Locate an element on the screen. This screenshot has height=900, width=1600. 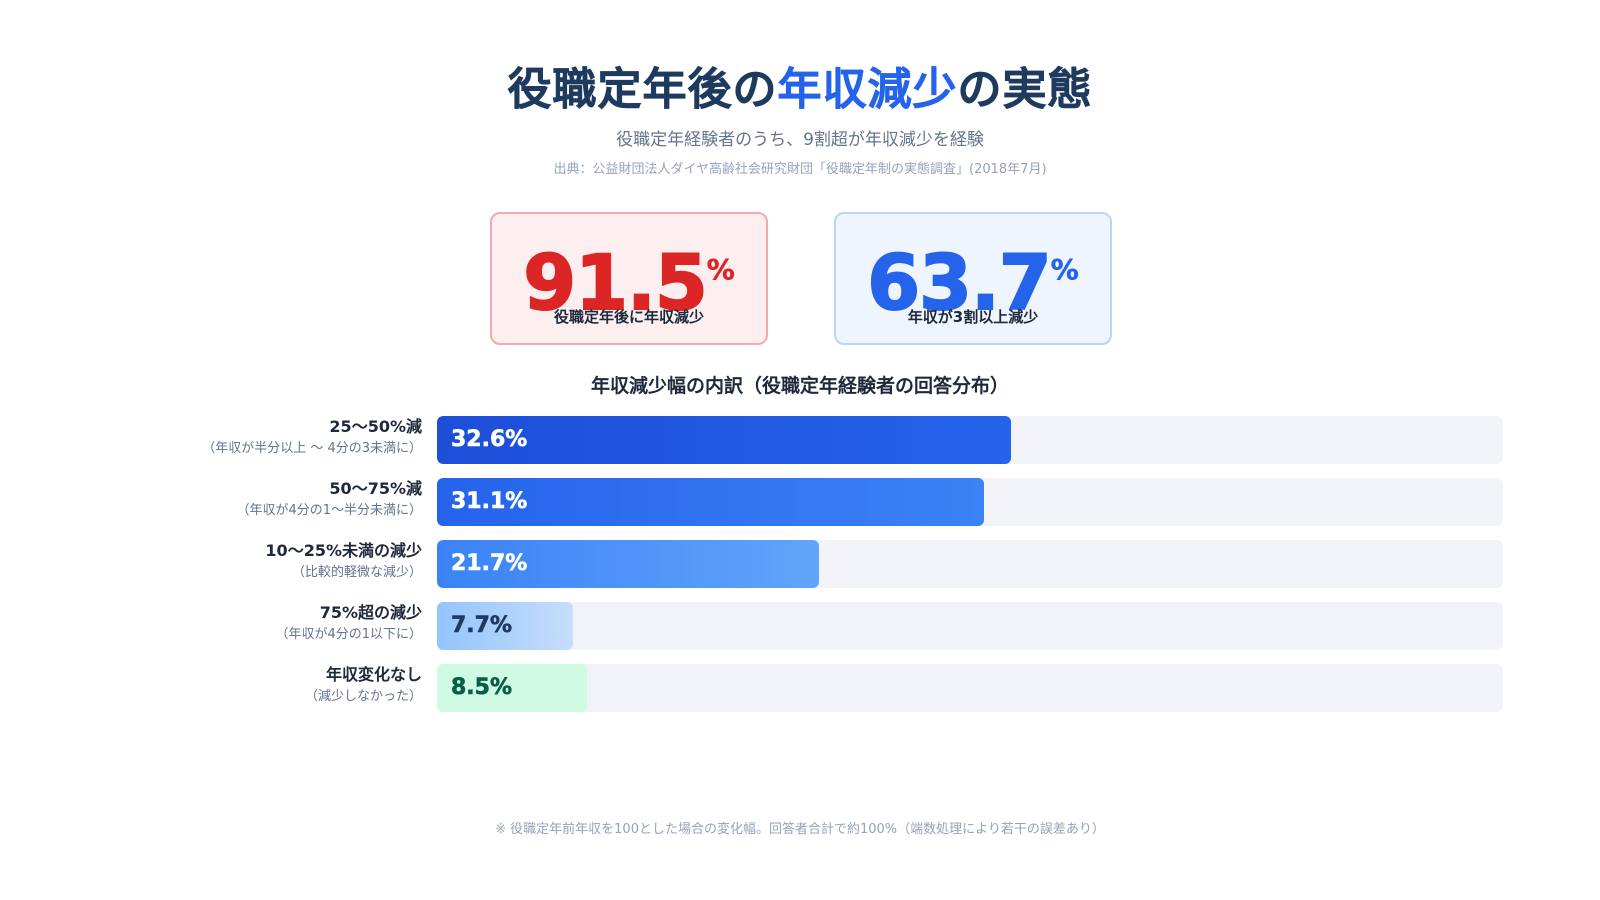
bar-value-label: 21.7% is located at coordinates (489, 564).